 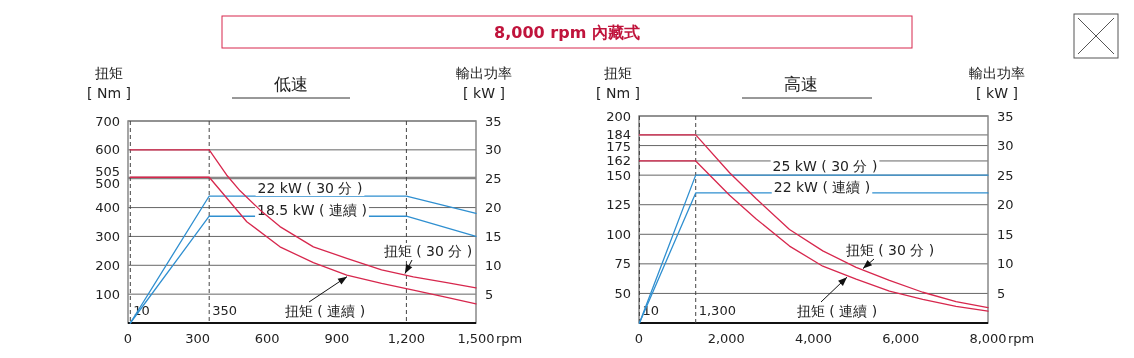 What do you see at coordinates (337, 338) in the screenshot?
I see `x-tick-label: 900` at bounding box center [337, 338].